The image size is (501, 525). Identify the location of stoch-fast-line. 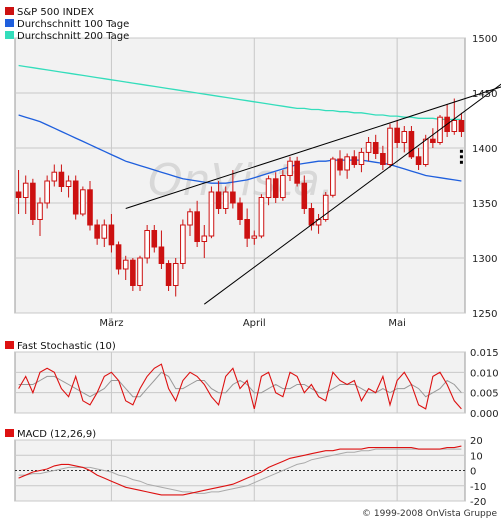
(240, 386).